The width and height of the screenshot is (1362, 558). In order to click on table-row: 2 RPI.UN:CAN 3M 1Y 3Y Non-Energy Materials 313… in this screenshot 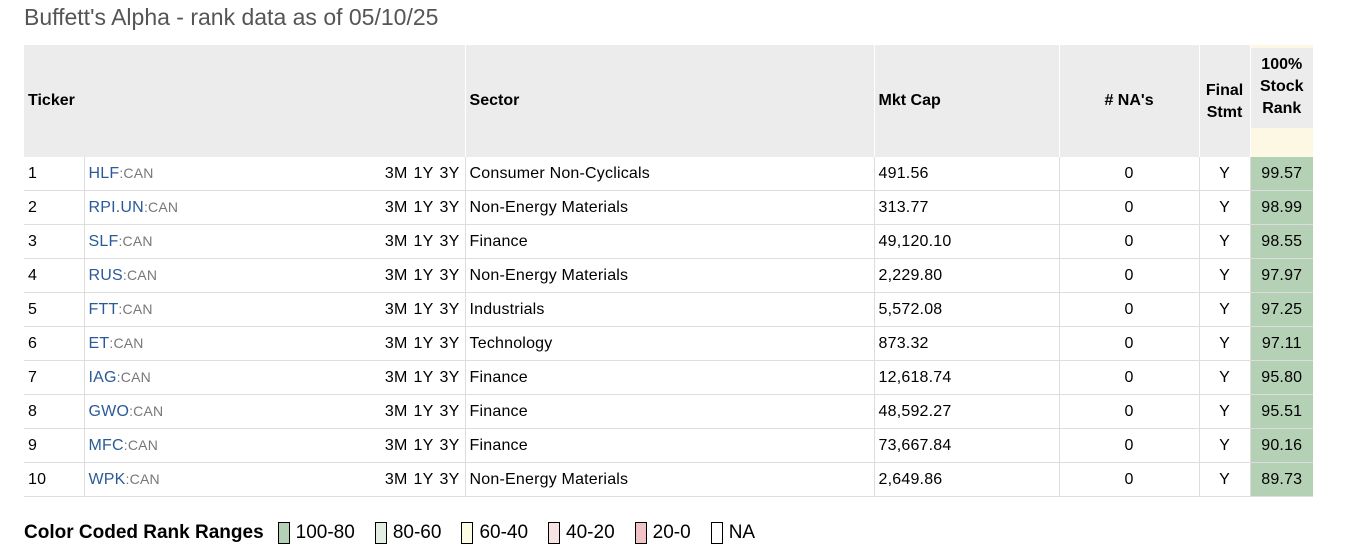, I will do `click(669, 207)`.